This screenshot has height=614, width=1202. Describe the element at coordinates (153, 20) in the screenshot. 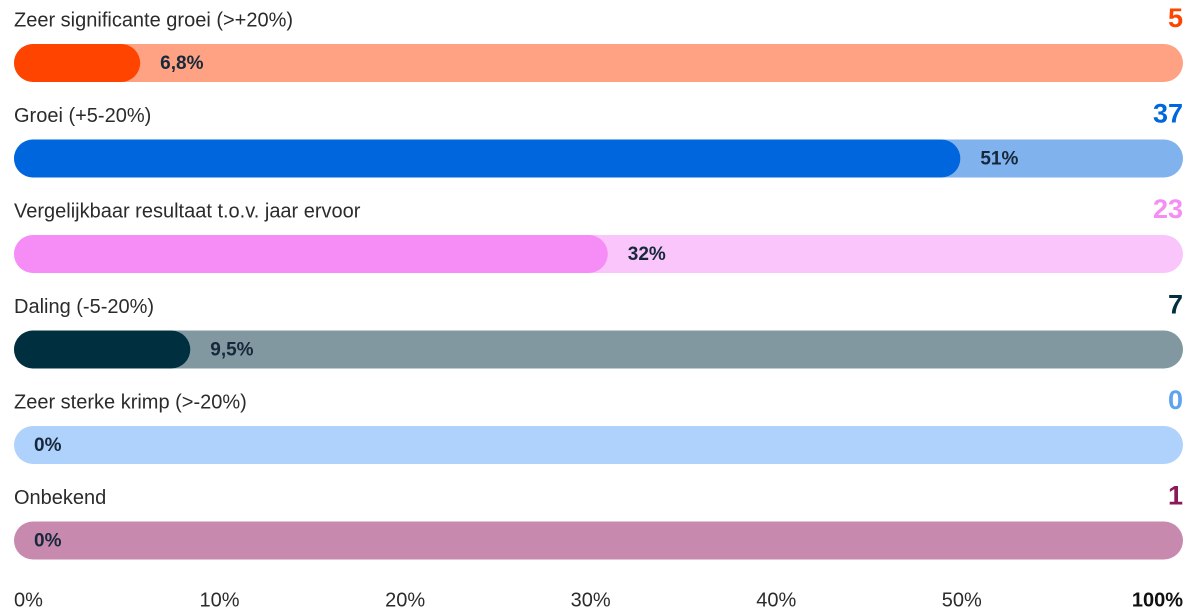

I see `category-label: Zeer significante groei (>+20%)` at that location.